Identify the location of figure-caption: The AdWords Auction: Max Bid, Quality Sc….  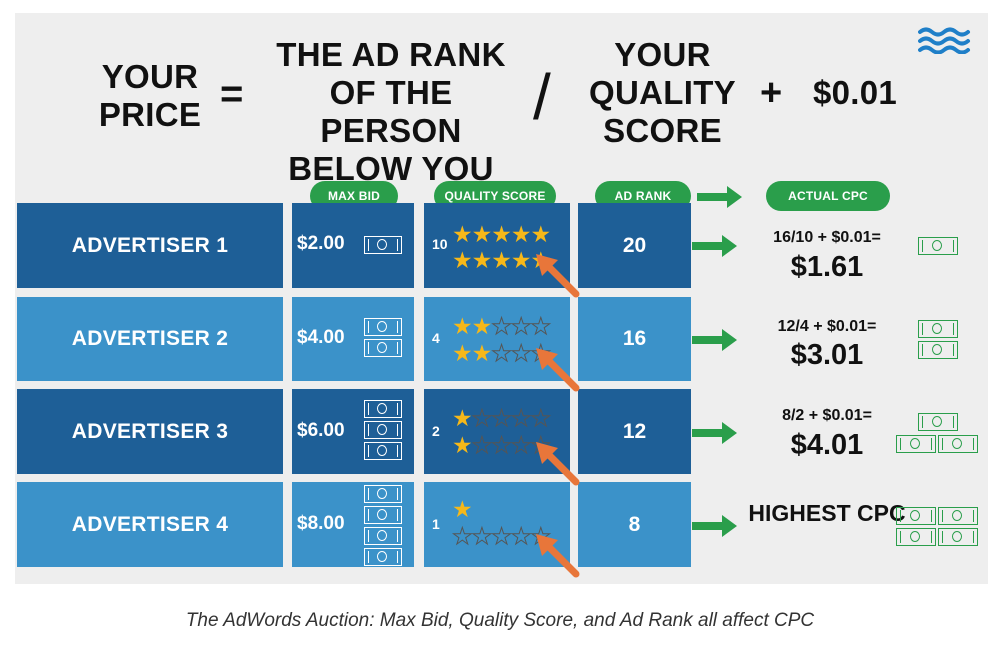
(500, 620).